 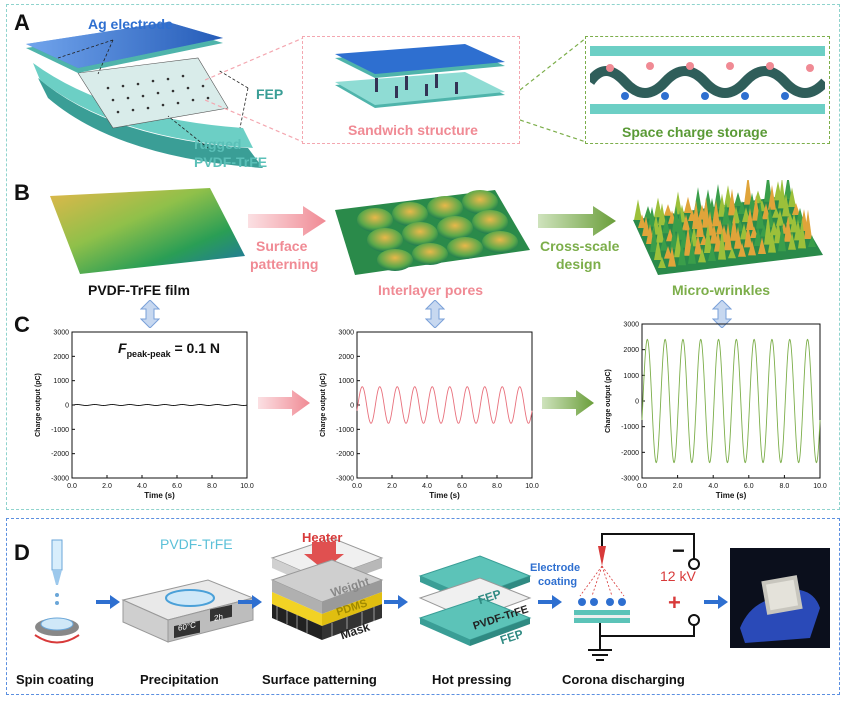 I want to click on fep-label: FEP, so click(x=270, y=94).